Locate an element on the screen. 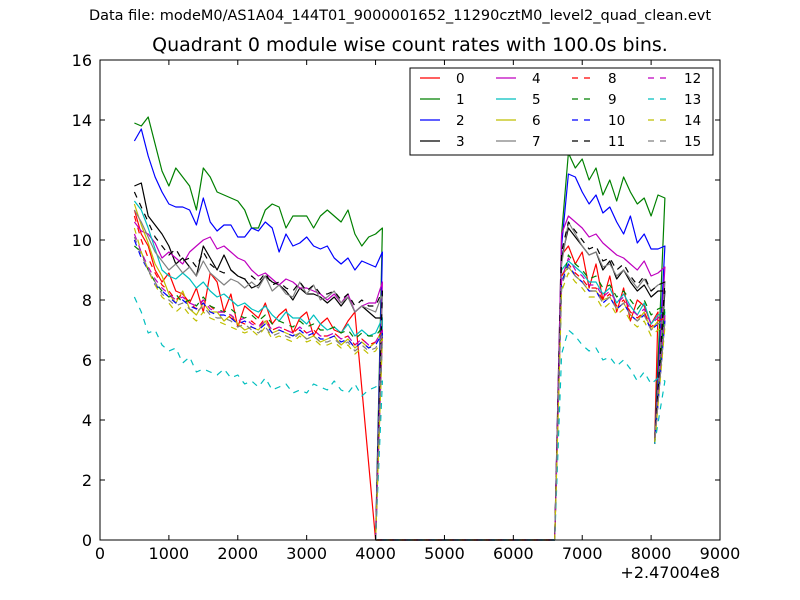  legend-label-11: 11 is located at coordinates (616, 142).